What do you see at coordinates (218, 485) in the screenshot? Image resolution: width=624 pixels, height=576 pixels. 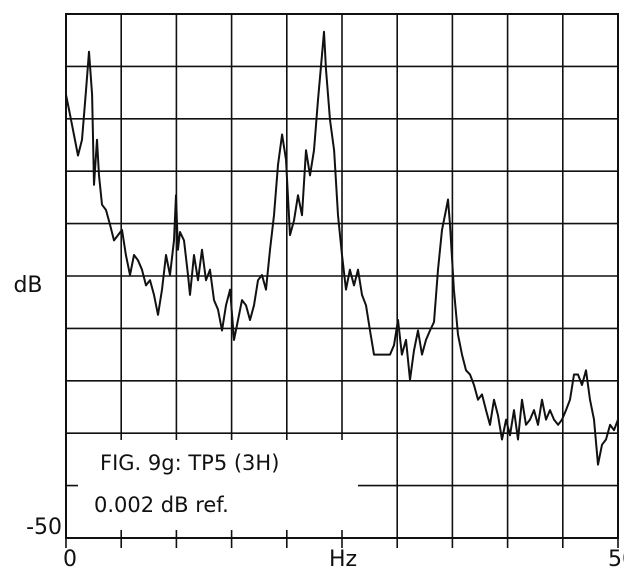 I see `annotation-box` at bounding box center [218, 485].